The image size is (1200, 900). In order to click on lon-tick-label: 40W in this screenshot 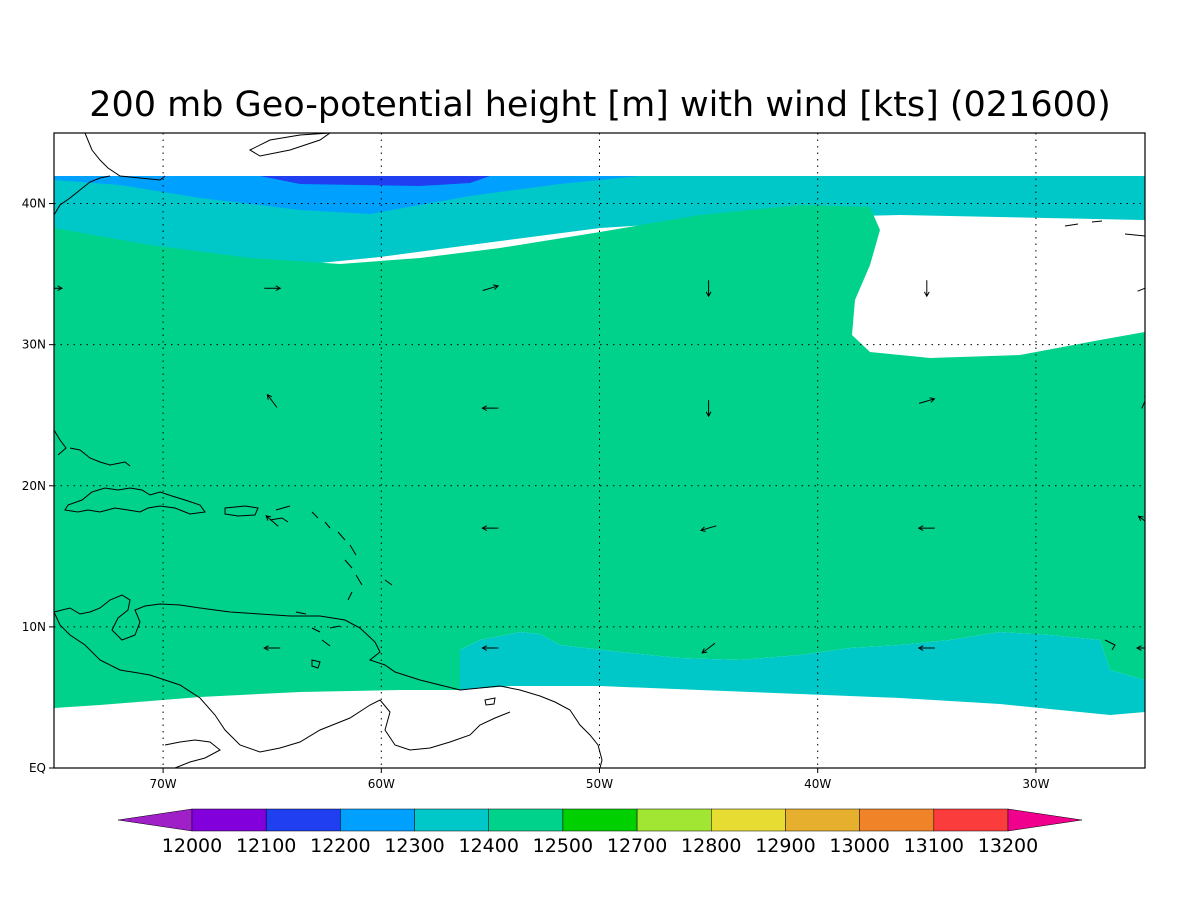, I will do `click(817, 784)`.